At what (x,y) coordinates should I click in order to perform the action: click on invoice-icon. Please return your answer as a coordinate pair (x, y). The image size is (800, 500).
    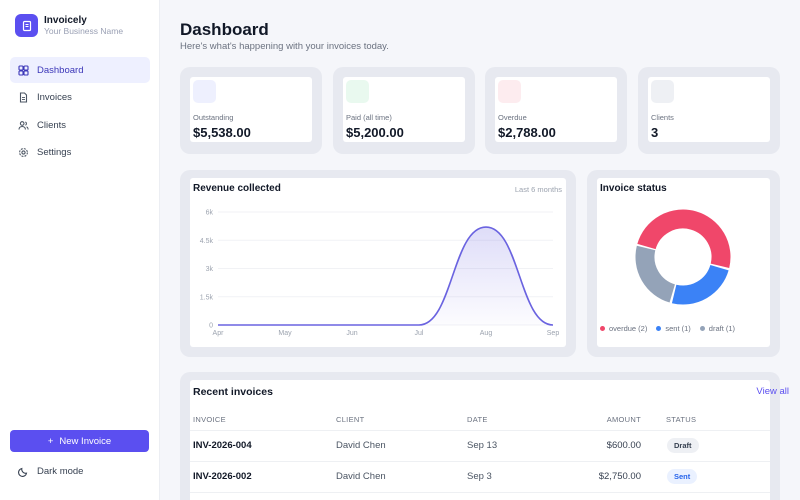
    Looking at the image, I should click on (23, 97).